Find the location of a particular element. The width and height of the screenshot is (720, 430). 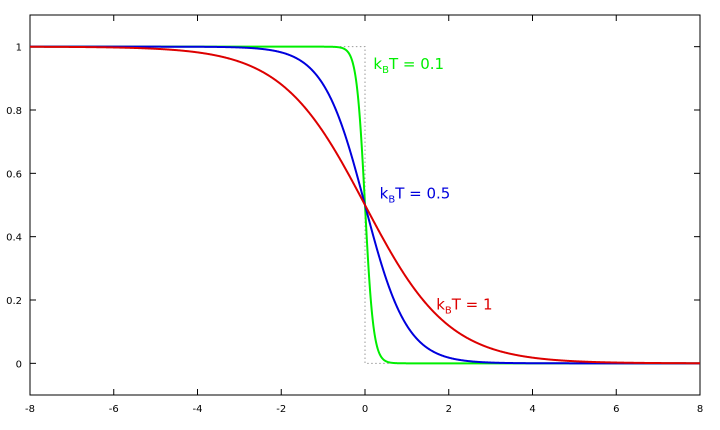

x-tick-label: -4 is located at coordinates (198, 409).